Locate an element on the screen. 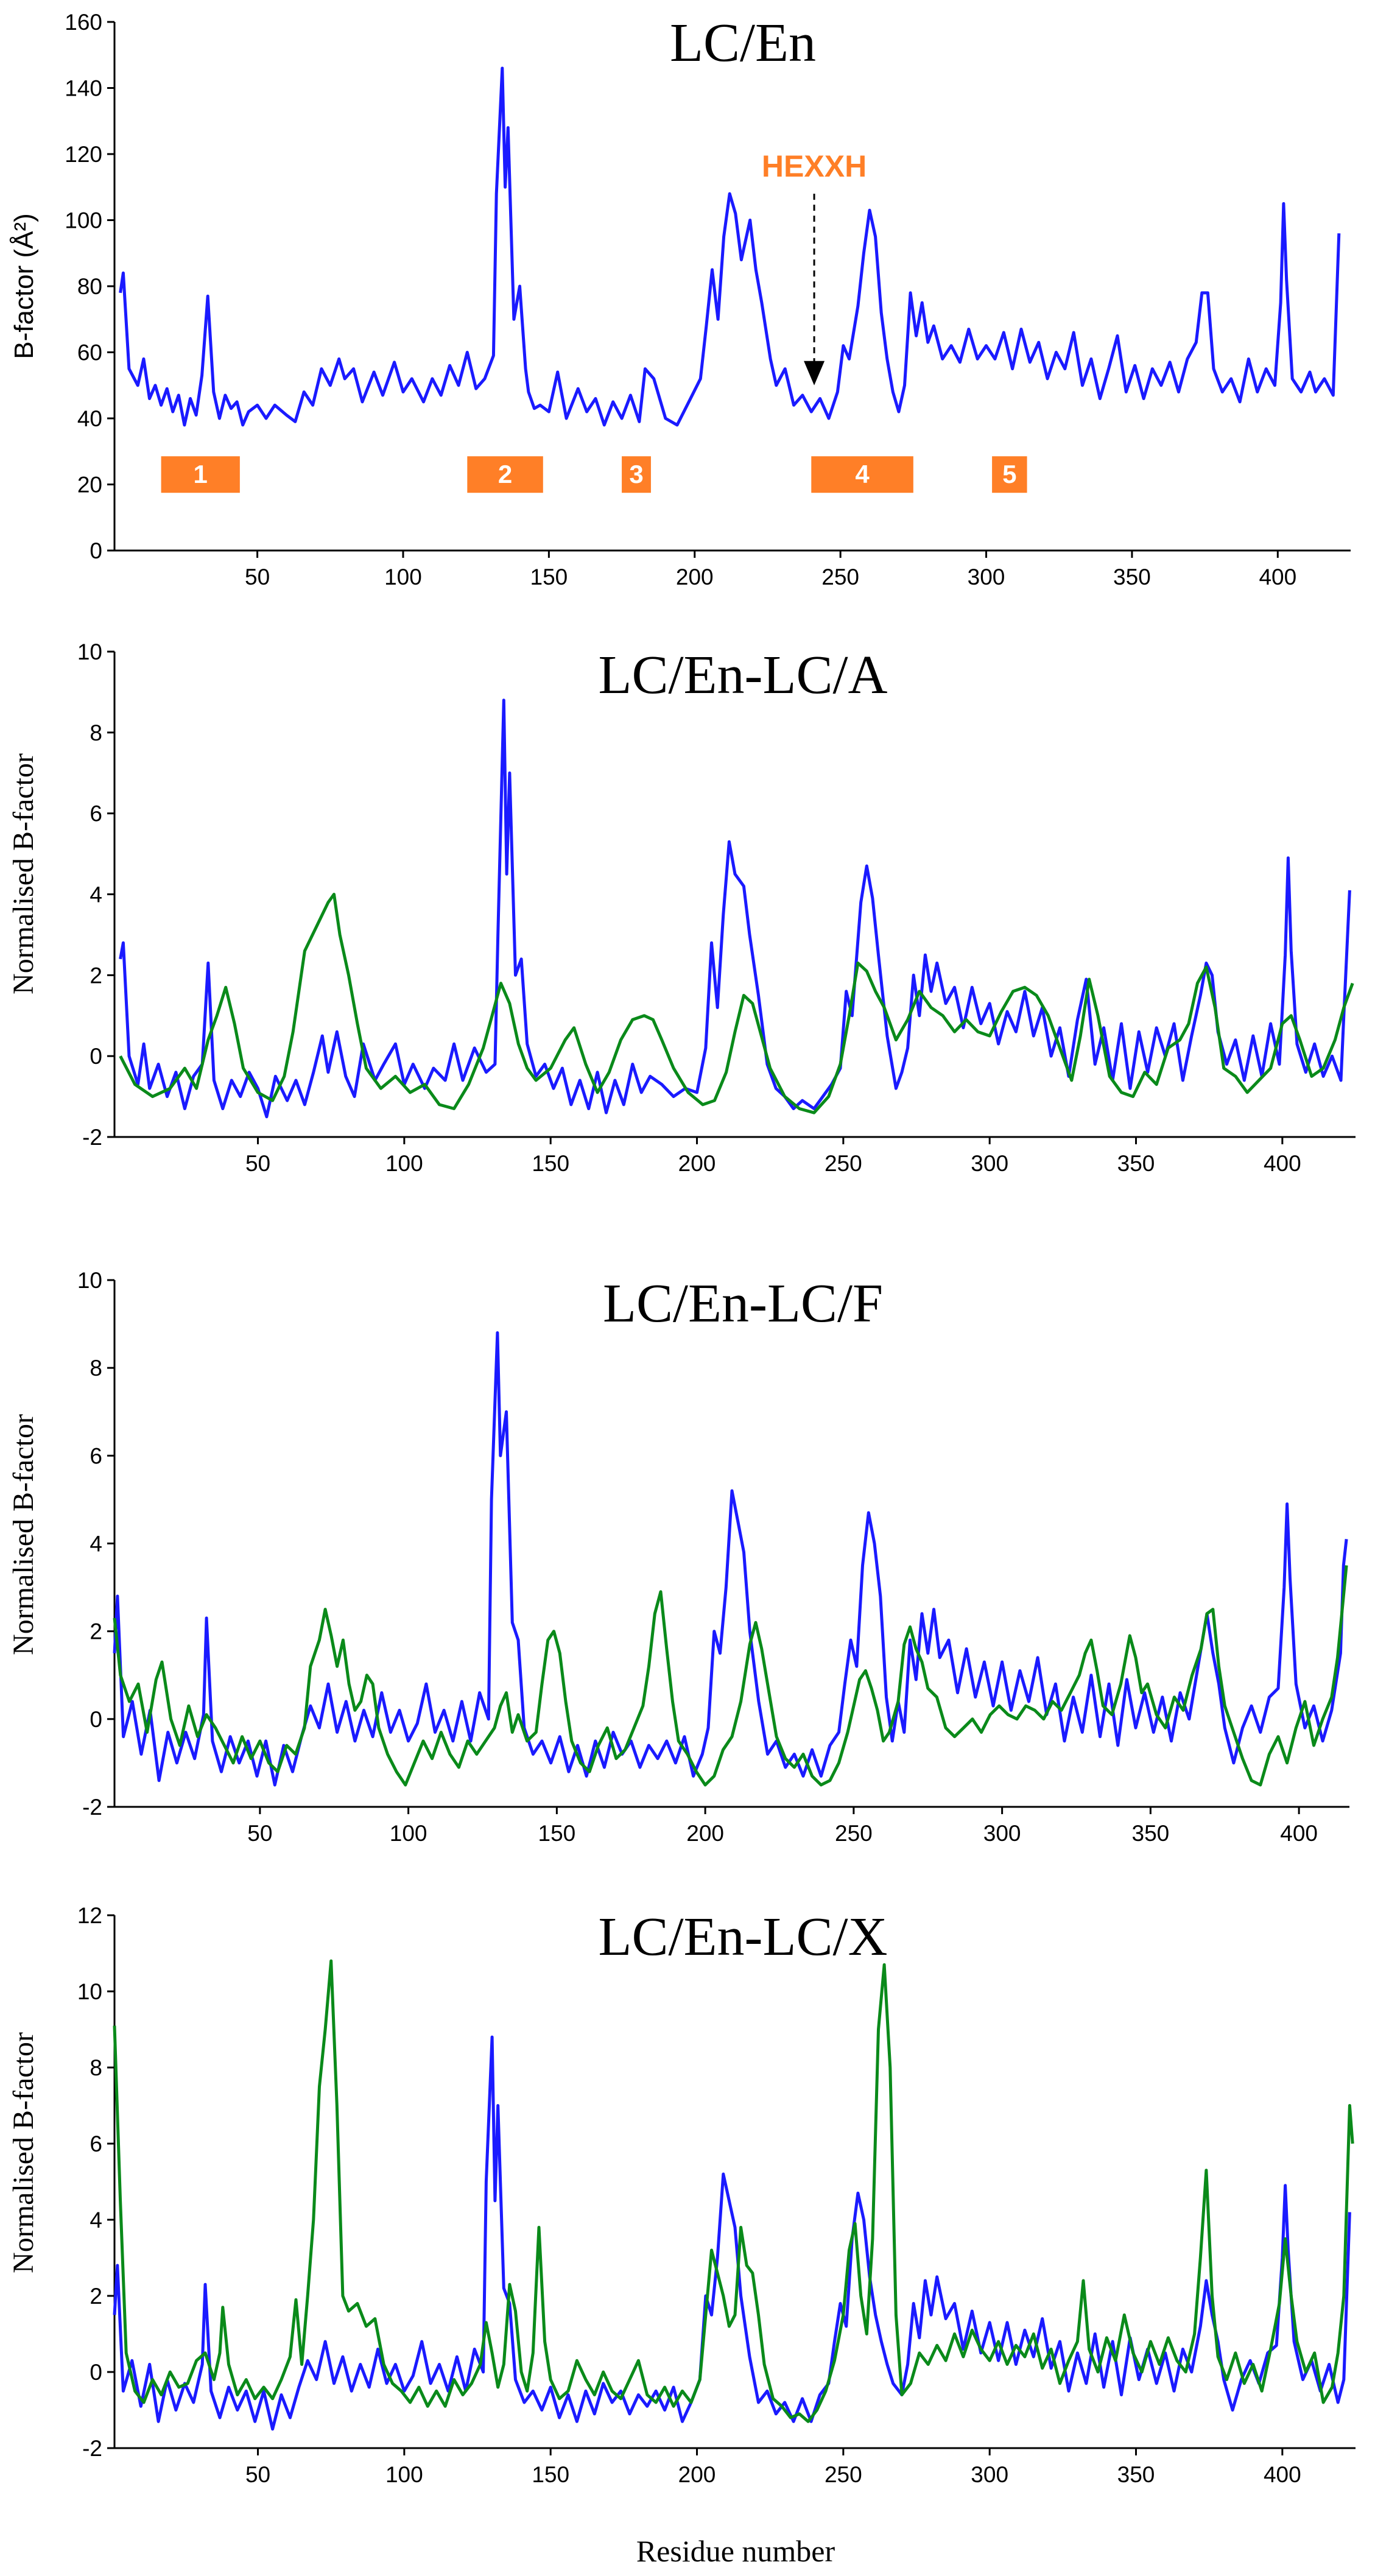 This screenshot has height=2576, width=1375. y-tick-label: 80 is located at coordinates (89, 286).